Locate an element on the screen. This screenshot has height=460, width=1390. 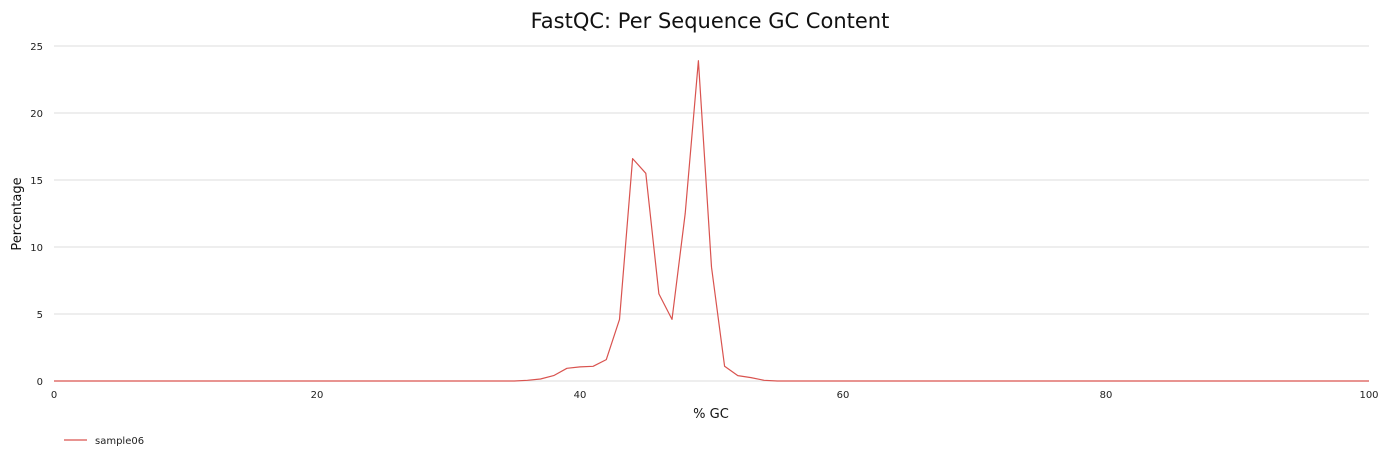
x-tick-labels: 0 20 40 60 80 100 is located at coordinates (715, 395).